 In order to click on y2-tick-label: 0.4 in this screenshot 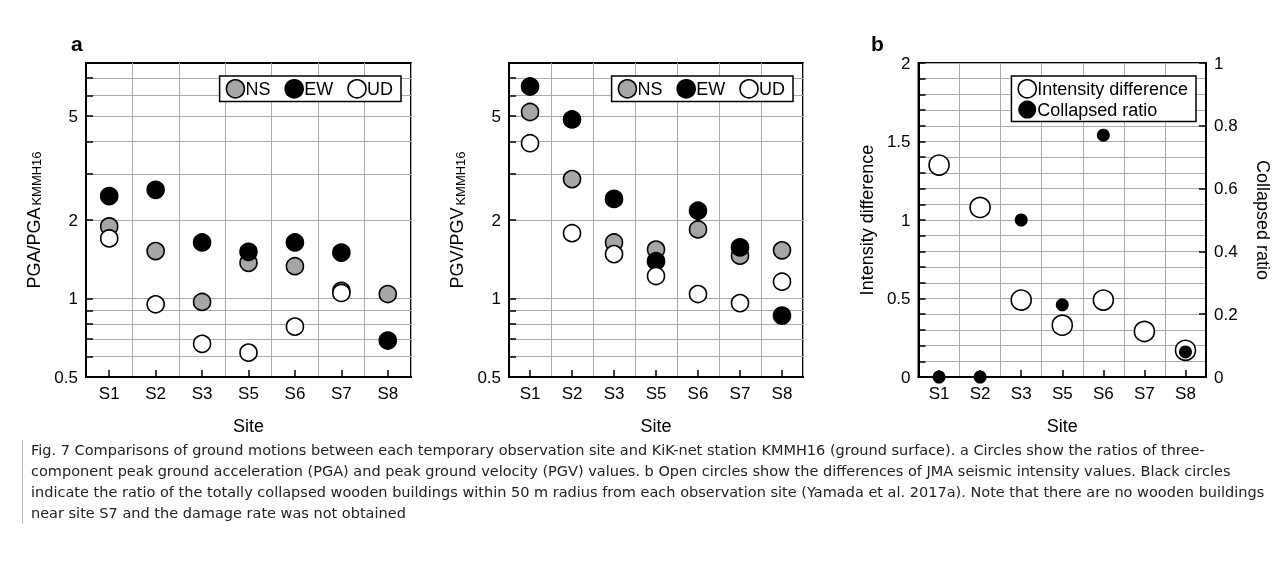, I will do `click(1226, 251)`.